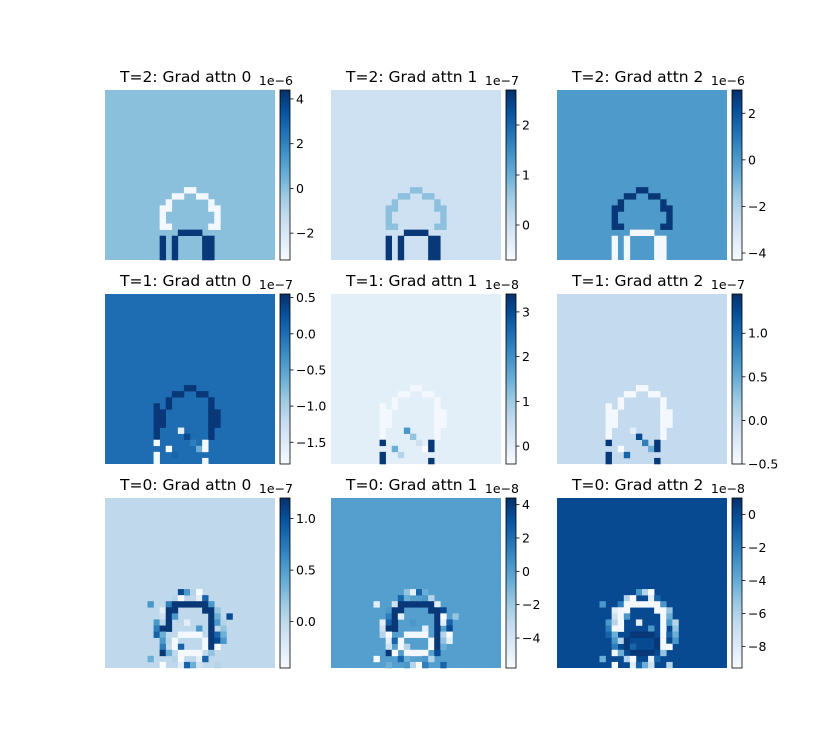 The width and height of the screenshot is (825, 754). What do you see at coordinates (526, 571) in the screenshot?
I see `colorbar-tick-label: 0` at bounding box center [526, 571].